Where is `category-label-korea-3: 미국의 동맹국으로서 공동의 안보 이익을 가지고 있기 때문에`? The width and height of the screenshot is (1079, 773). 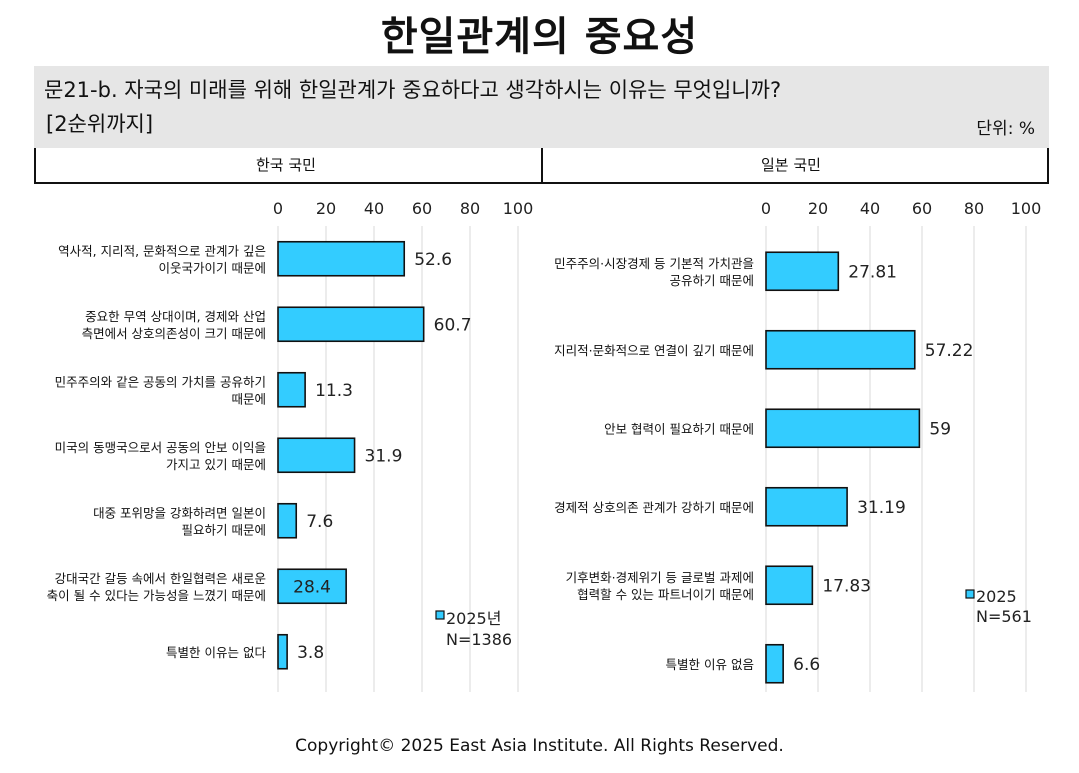
category-label-korea-3: 미국의 동맹국으로서 공동의 안보 이익을 가지고 있기 때문에 is located at coordinates (160, 456).